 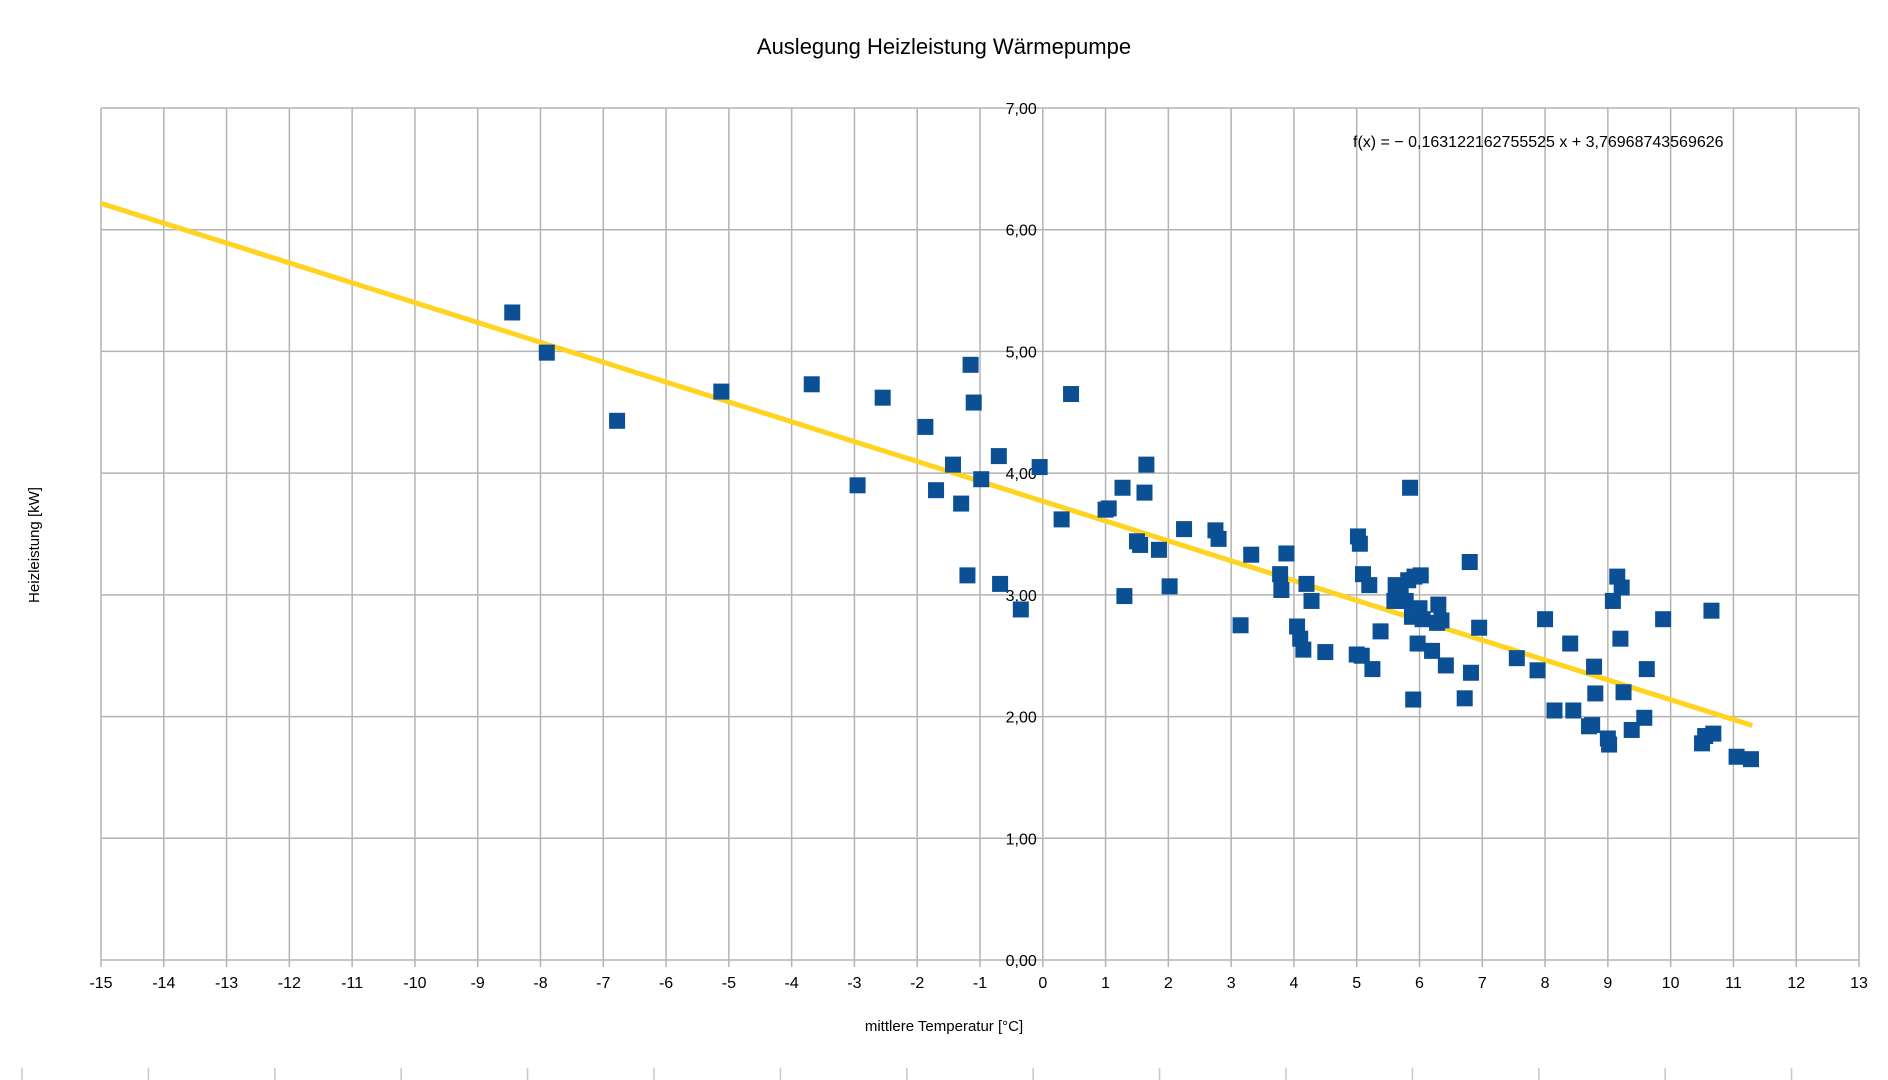 What do you see at coordinates (792, 983) in the screenshot?
I see `x-tick-label: -4` at bounding box center [792, 983].